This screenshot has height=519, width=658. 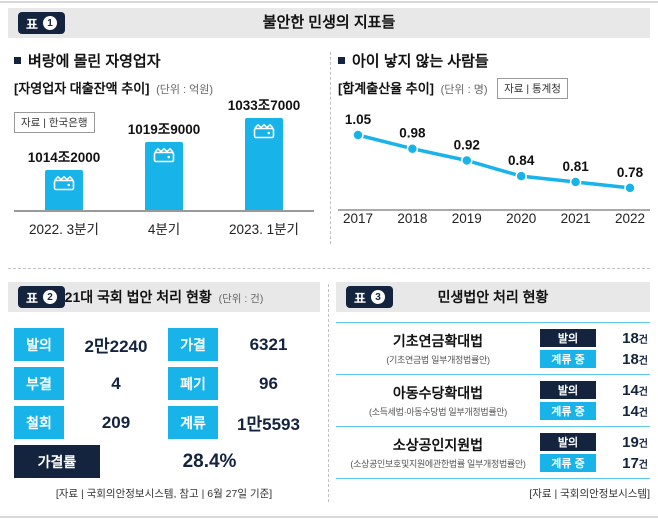 What do you see at coordinates (438, 445) in the screenshot?
I see `law-name: 소상공인지원법` at bounding box center [438, 445].